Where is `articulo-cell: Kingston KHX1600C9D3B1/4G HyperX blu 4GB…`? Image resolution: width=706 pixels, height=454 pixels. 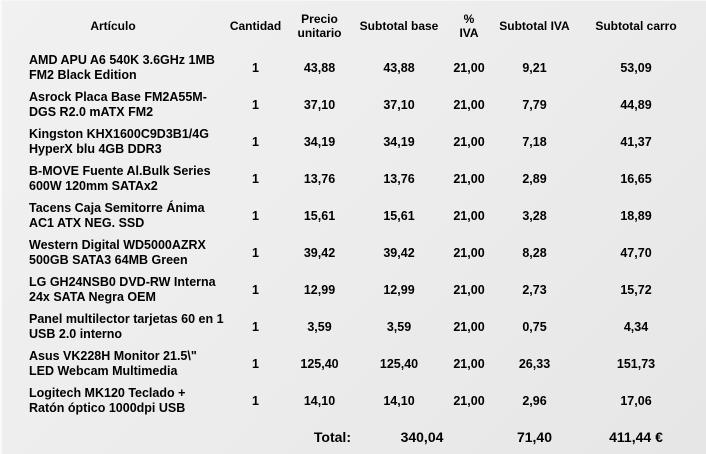 articulo-cell: Kingston KHX1600C9D3B1/4G HyperX blu 4GB… is located at coordinates (119, 141).